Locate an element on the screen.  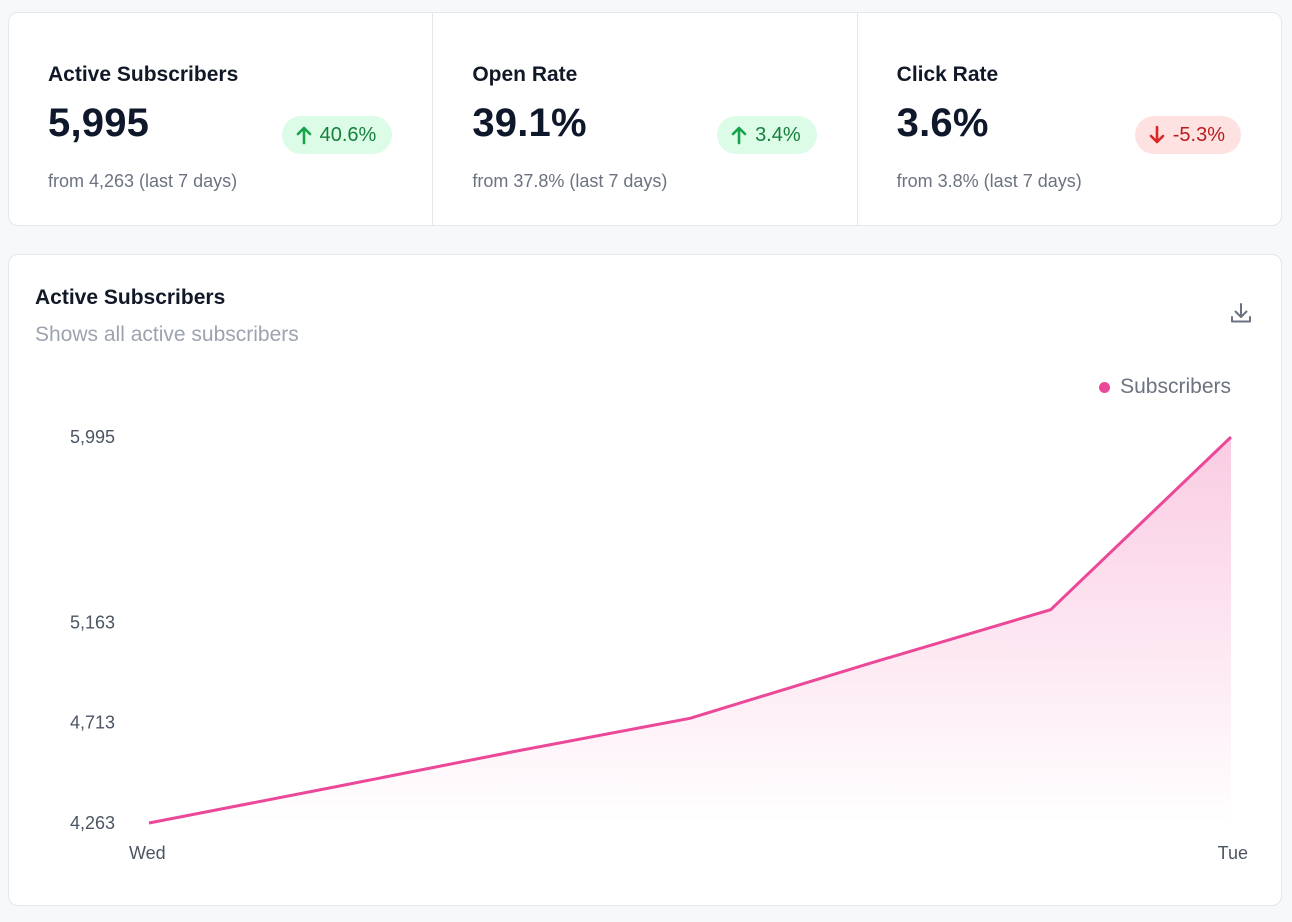
download-button is located at coordinates (1241, 313).